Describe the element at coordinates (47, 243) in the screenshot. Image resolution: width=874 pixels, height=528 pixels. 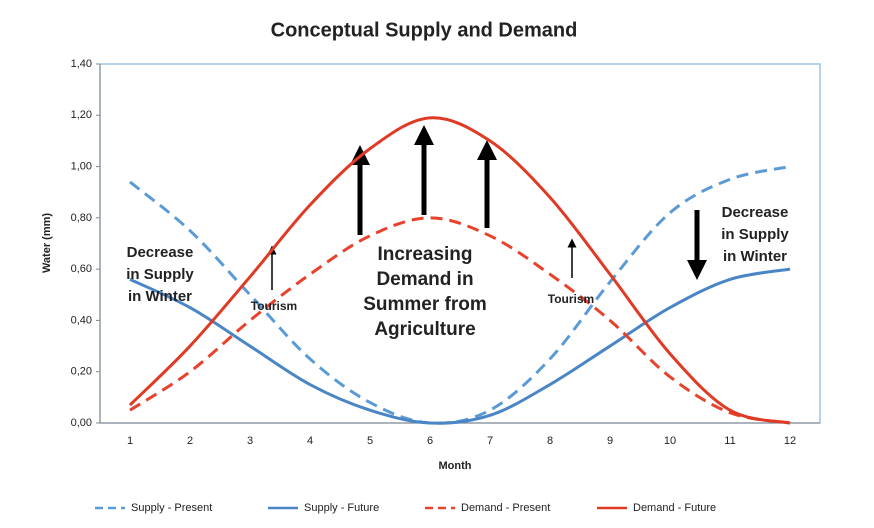
I see `y-axis-label: Water (mm)` at that location.